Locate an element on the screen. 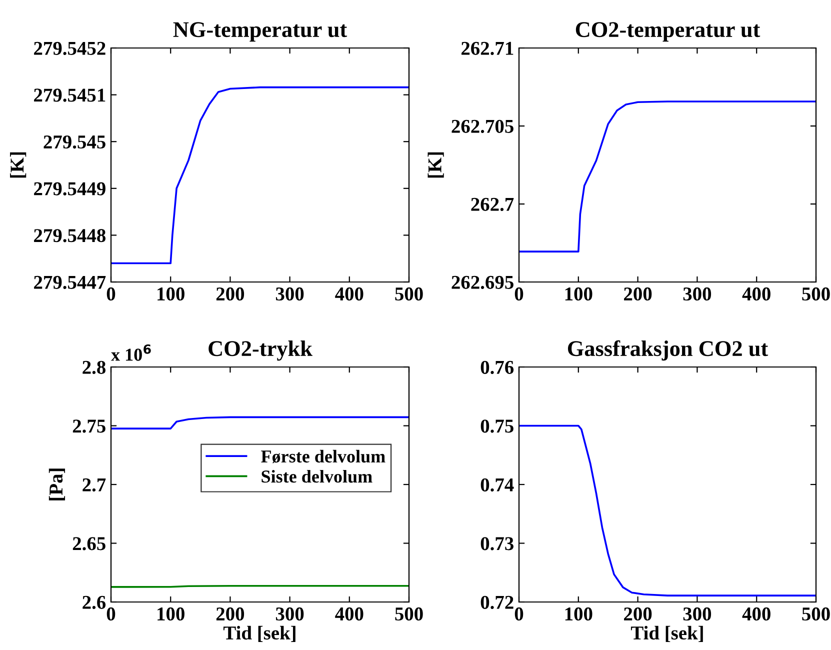  y-tick-label: 279.5452 is located at coordinates (70, 49).